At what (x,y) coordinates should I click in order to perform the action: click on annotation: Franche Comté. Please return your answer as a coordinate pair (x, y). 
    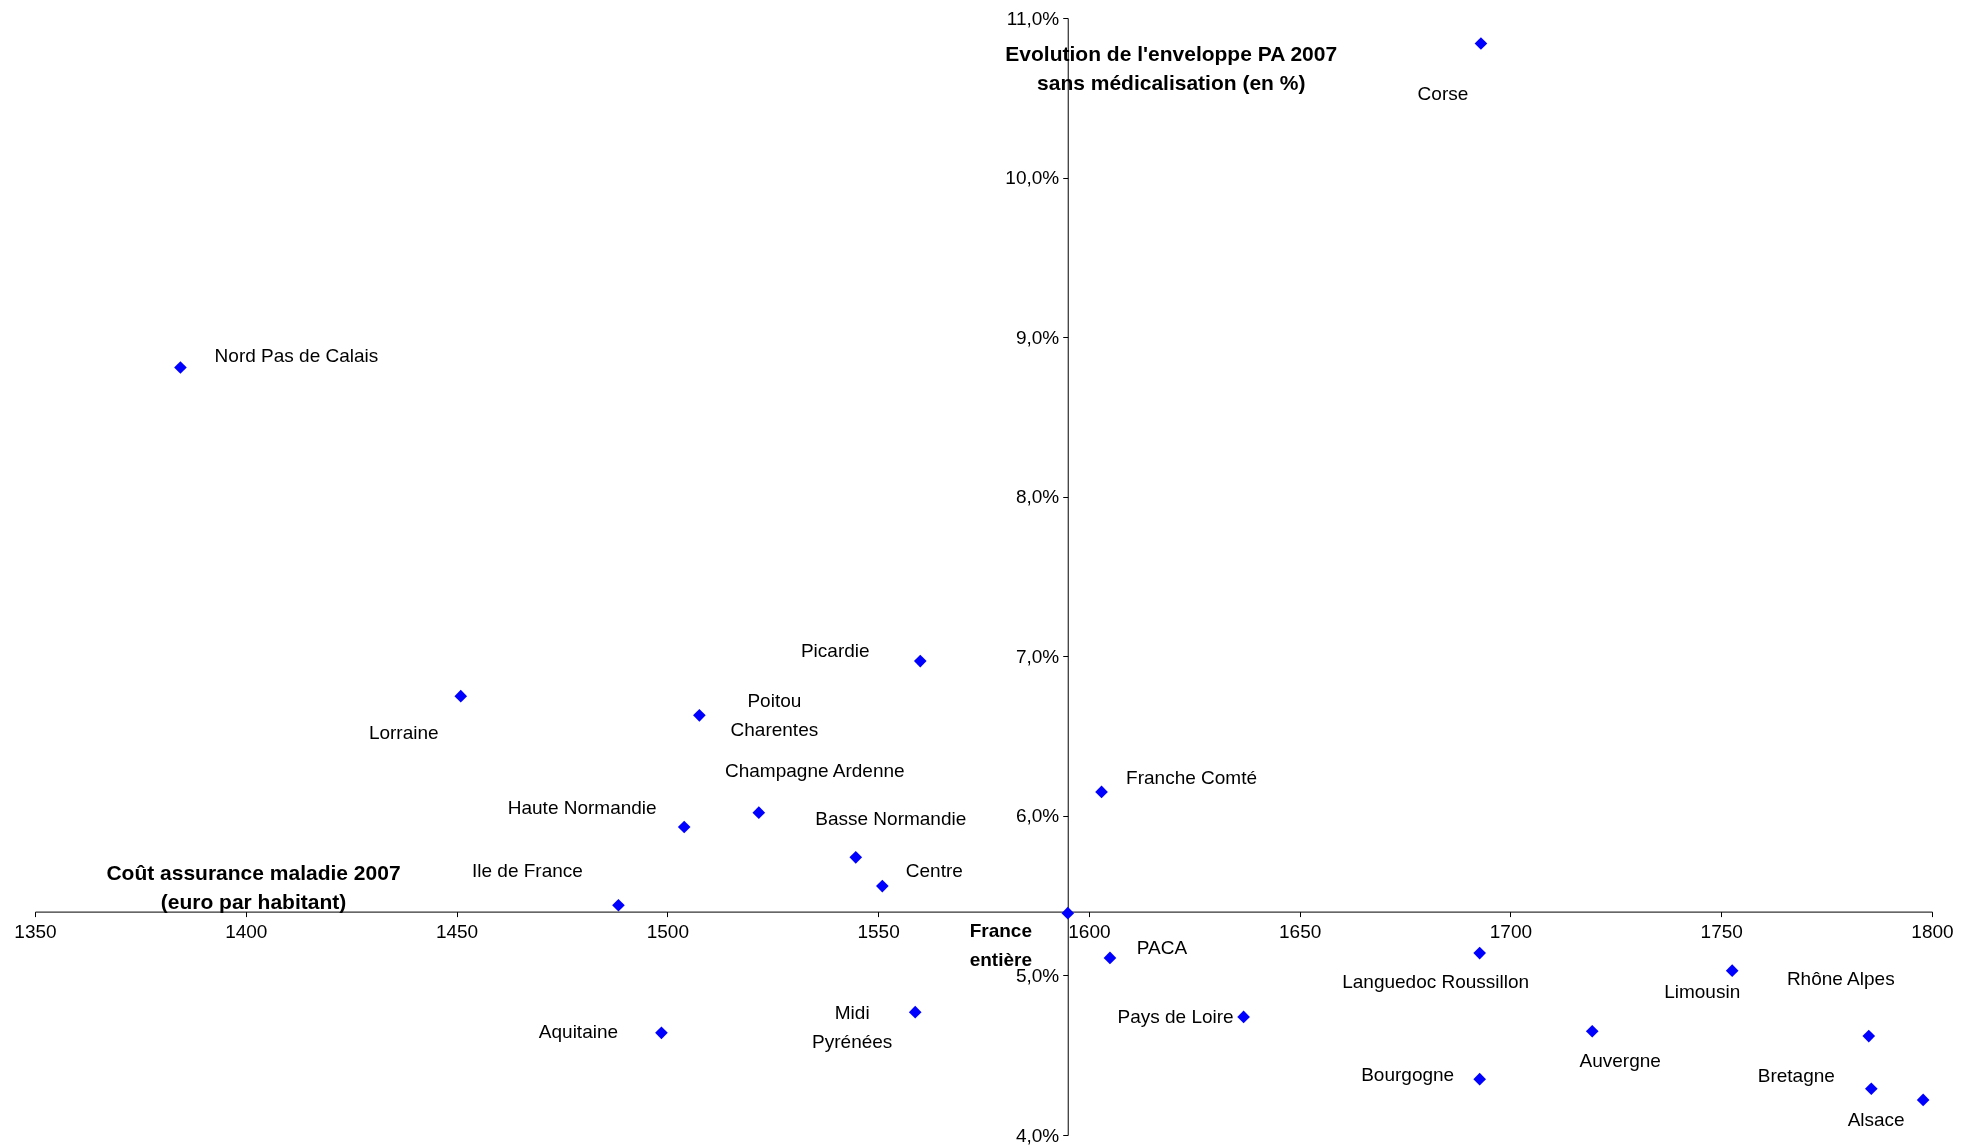
    Looking at the image, I should click on (1192, 777).